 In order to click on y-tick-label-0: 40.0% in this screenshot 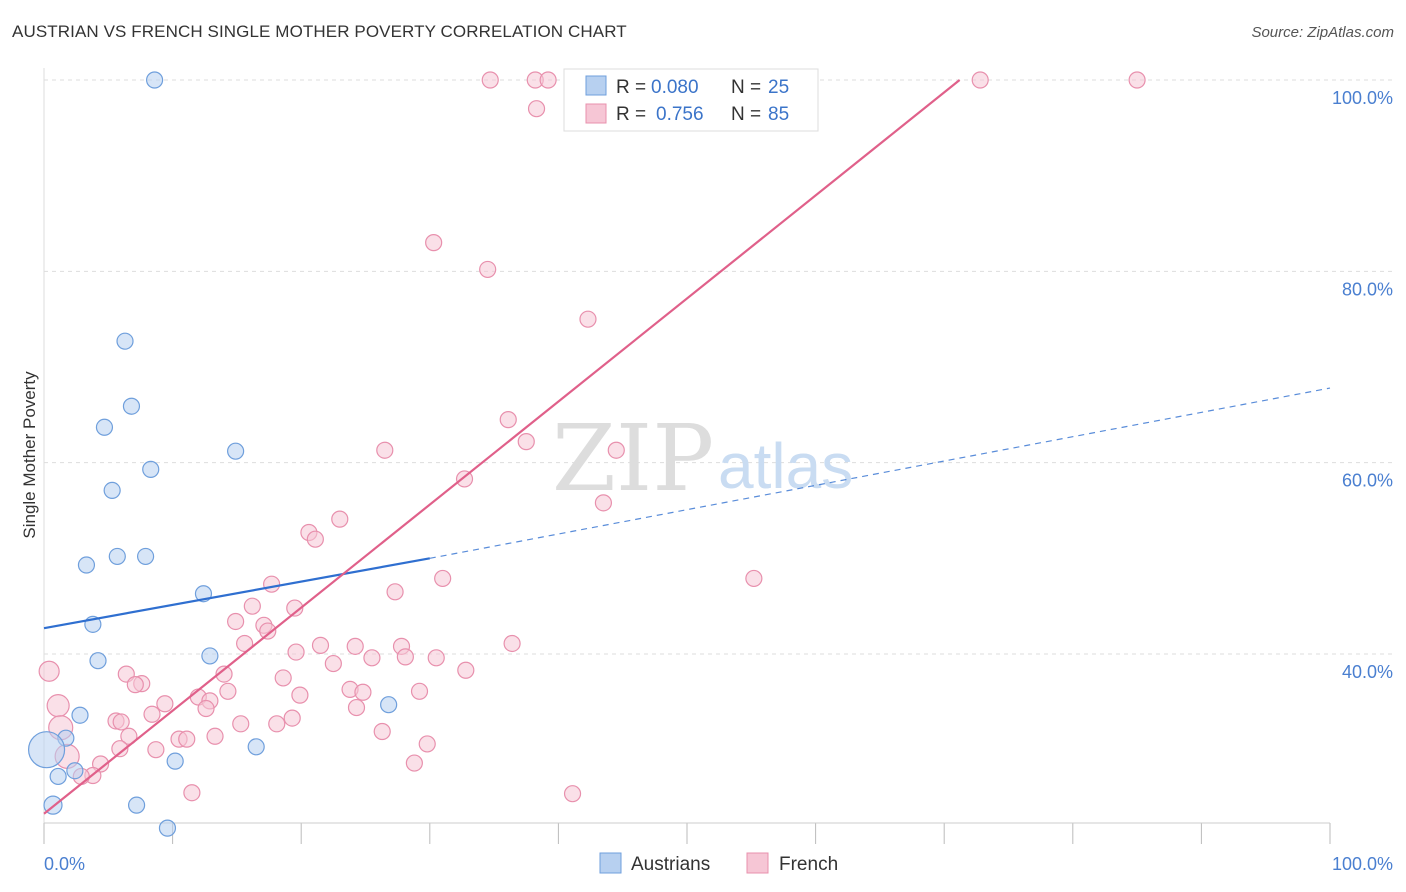, I will do `click(1367, 672)`.